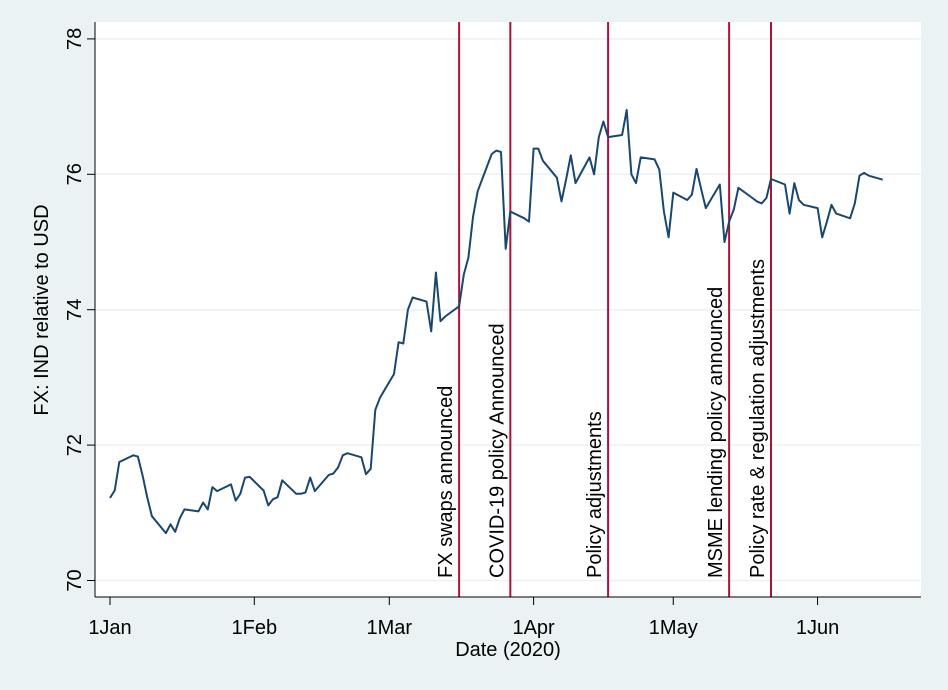 Image resolution: width=948 pixels, height=690 pixels. What do you see at coordinates (255, 628) in the screenshot?
I see `x-tick-label: 1Feb` at bounding box center [255, 628].